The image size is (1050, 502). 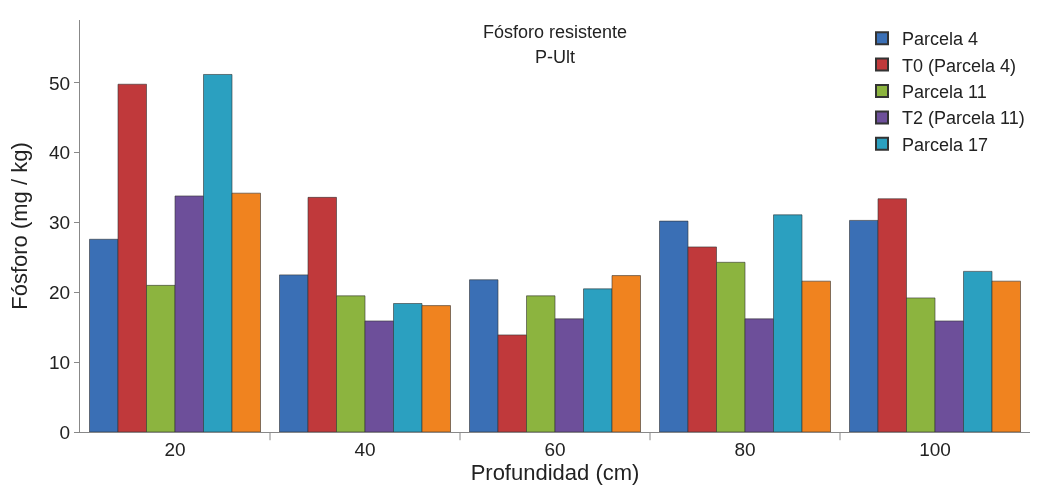 What do you see at coordinates (945, 144) in the screenshot?
I see `legend-label: Parcela 17` at bounding box center [945, 144].